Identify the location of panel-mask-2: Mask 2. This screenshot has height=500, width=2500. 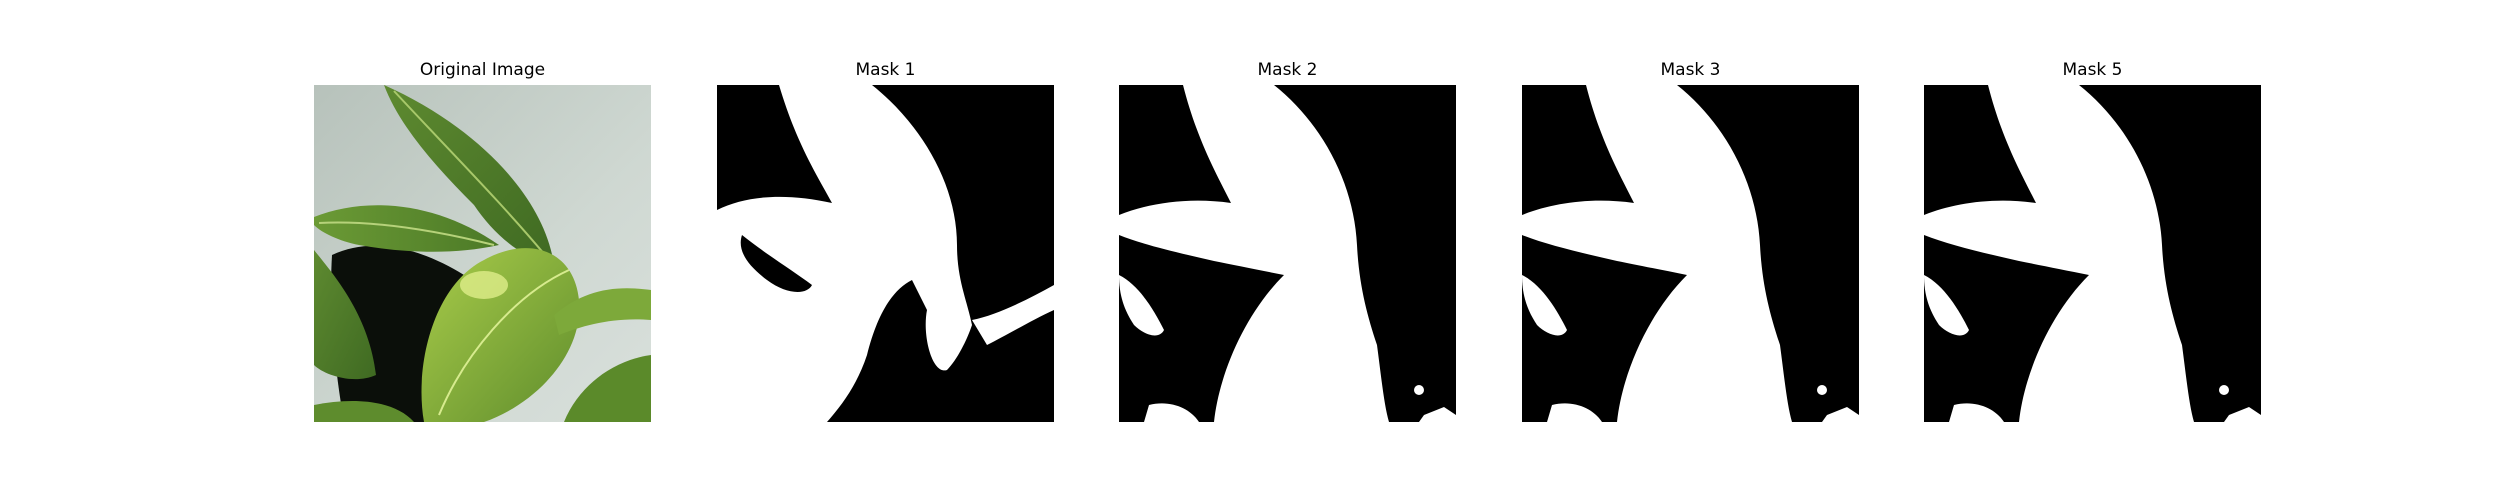
(1287, 250).